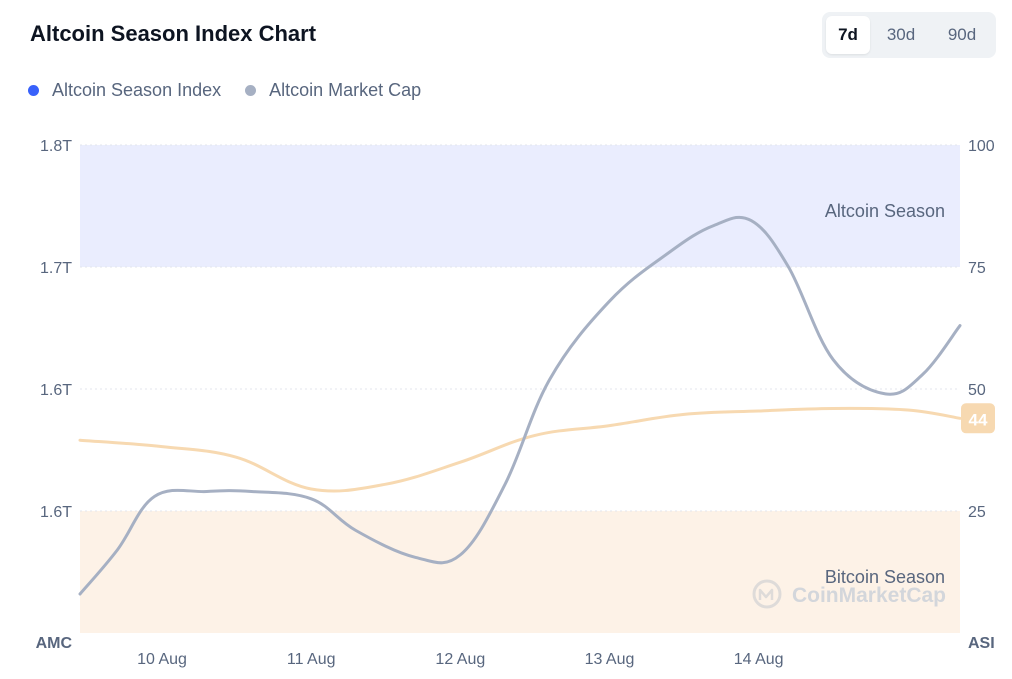 The height and width of the screenshot is (679, 1012). Describe the element at coordinates (767, 594) in the screenshot. I see `coinmarketcap-logo-icon` at that location.